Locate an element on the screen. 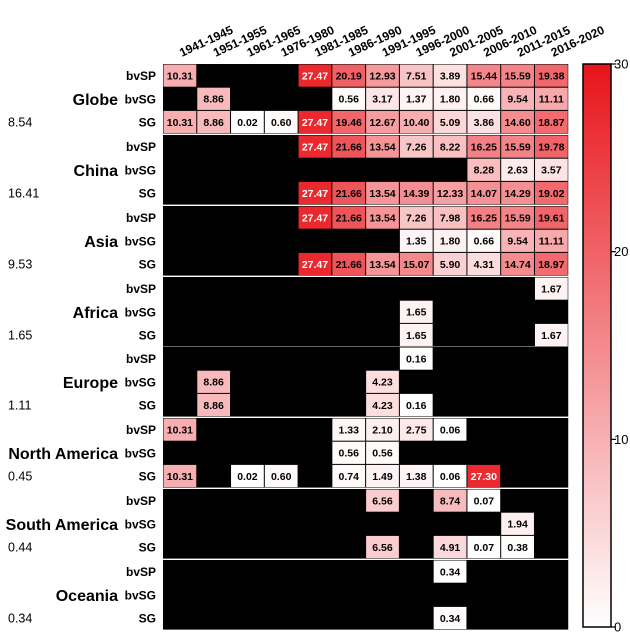  group-name: Africa is located at coordinates (95, 313).